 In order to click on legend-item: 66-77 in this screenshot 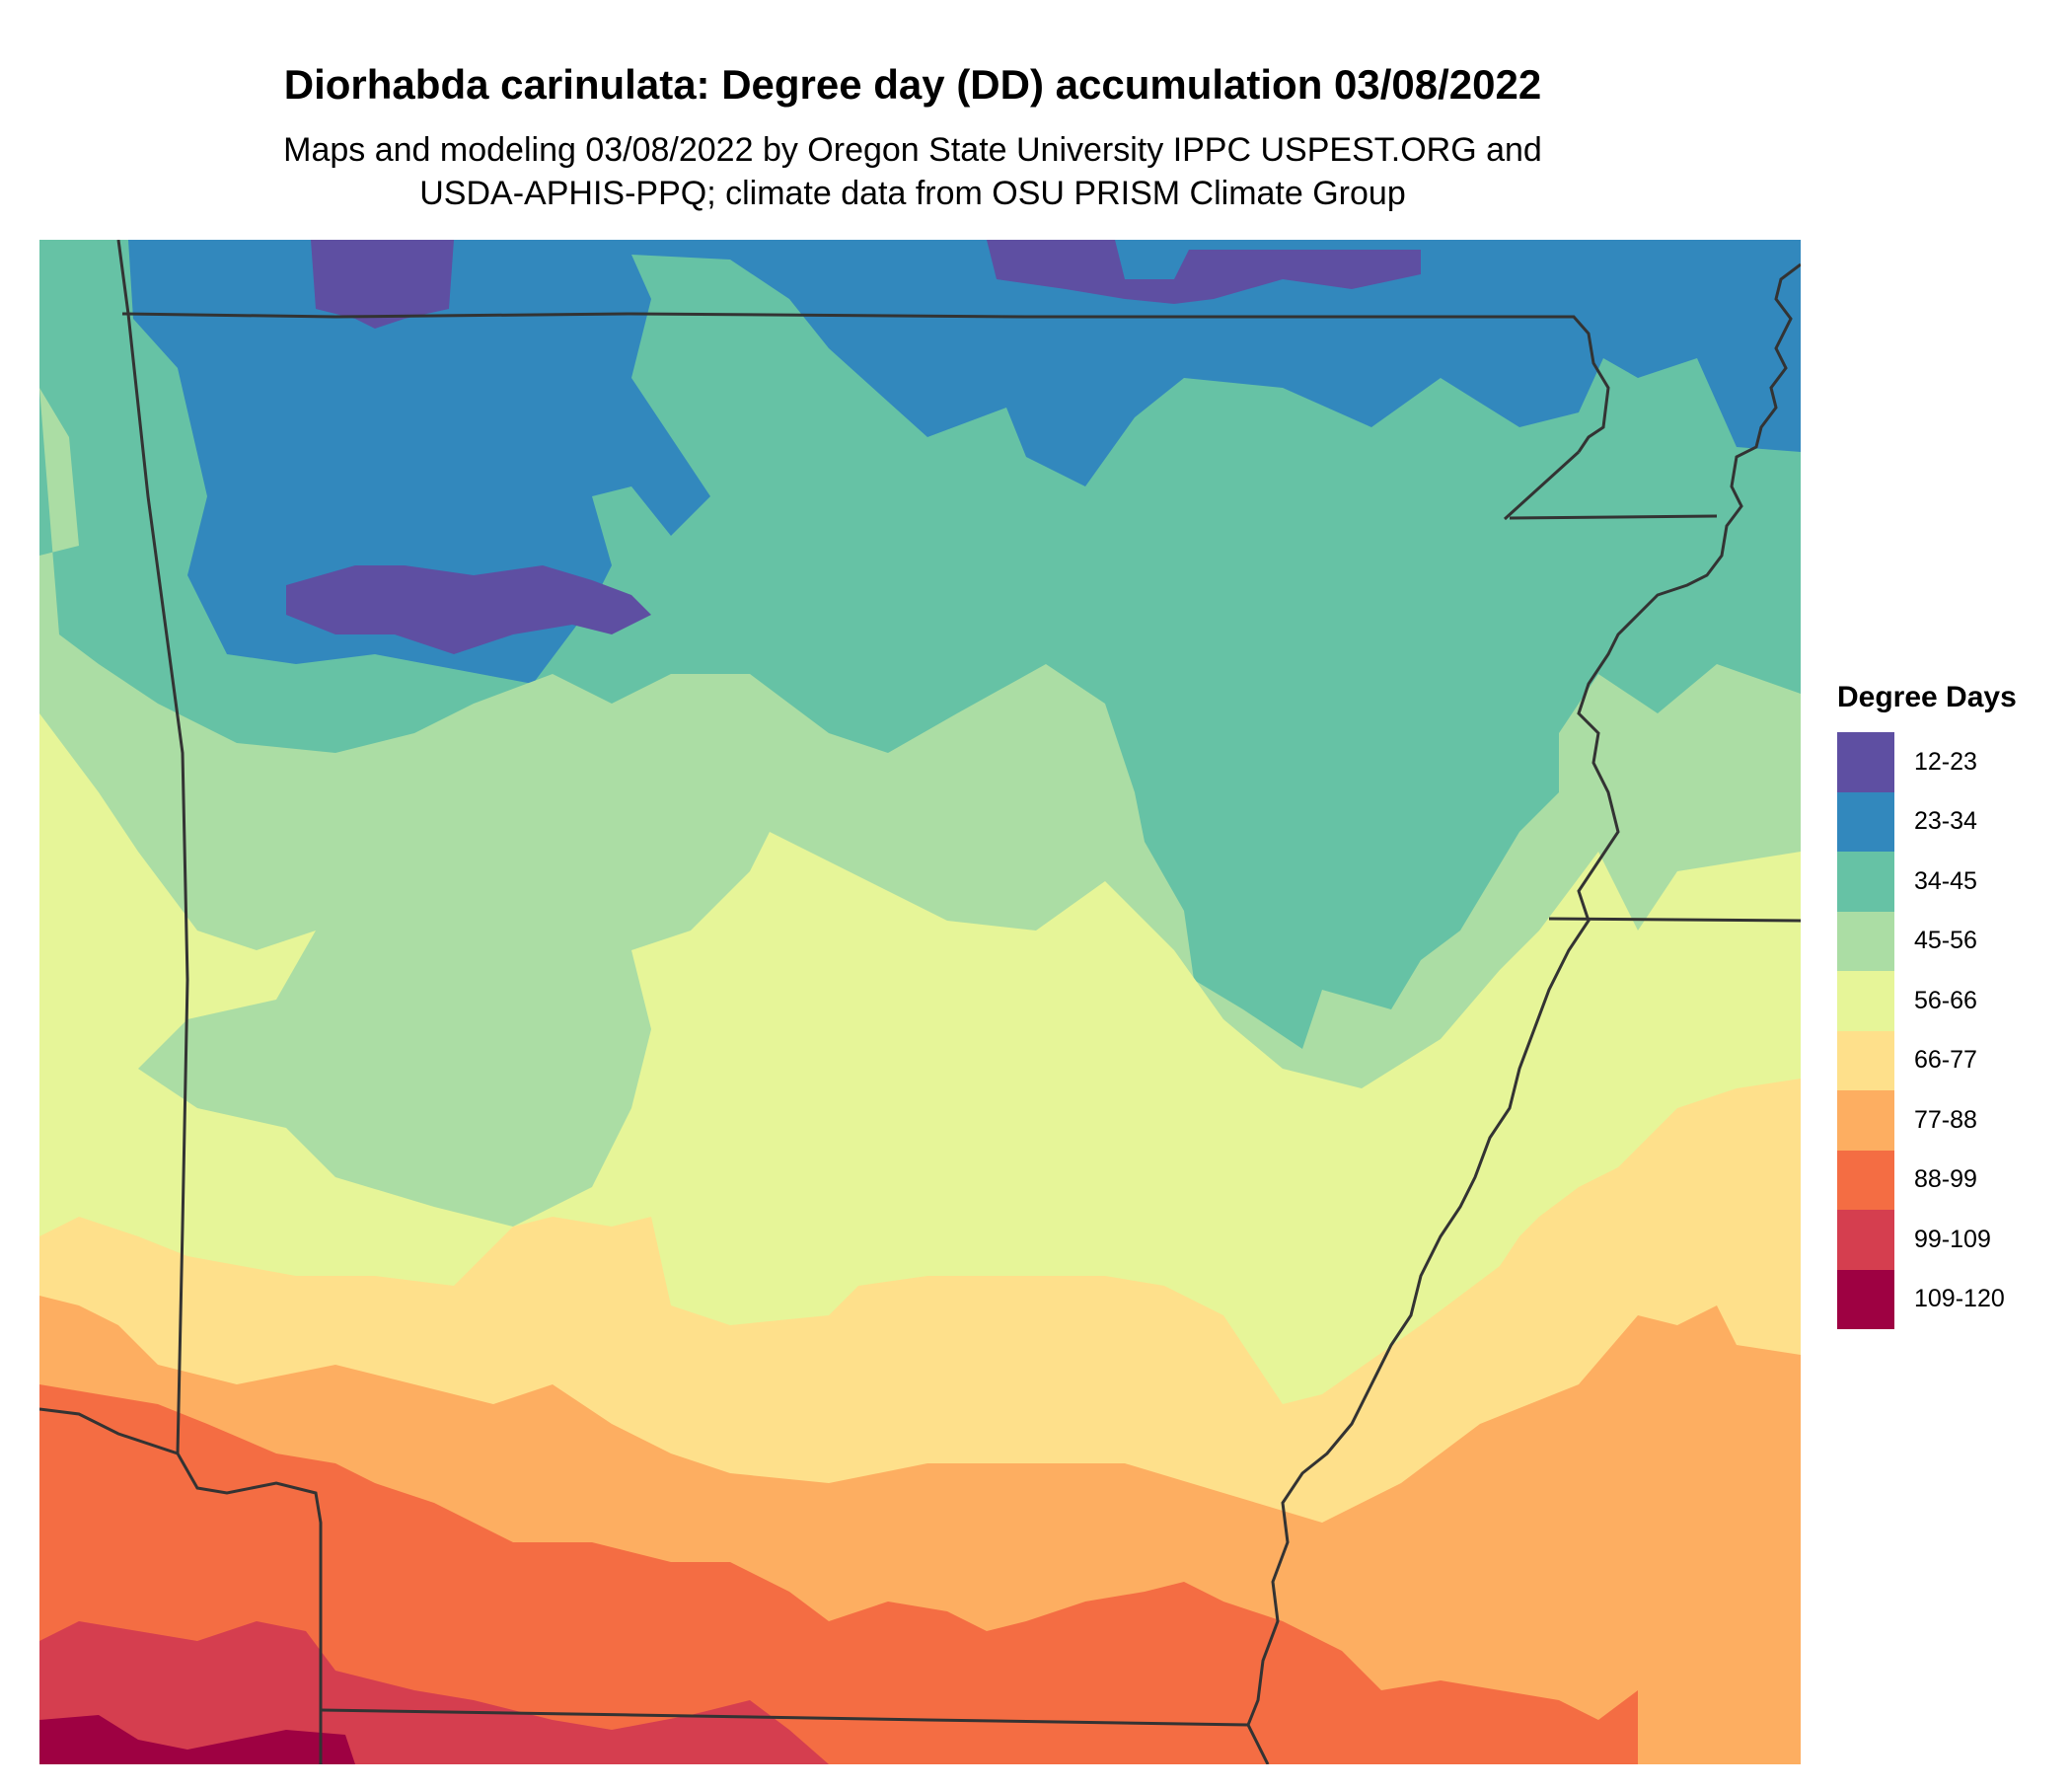, I will do `click(1946, 1060)`.